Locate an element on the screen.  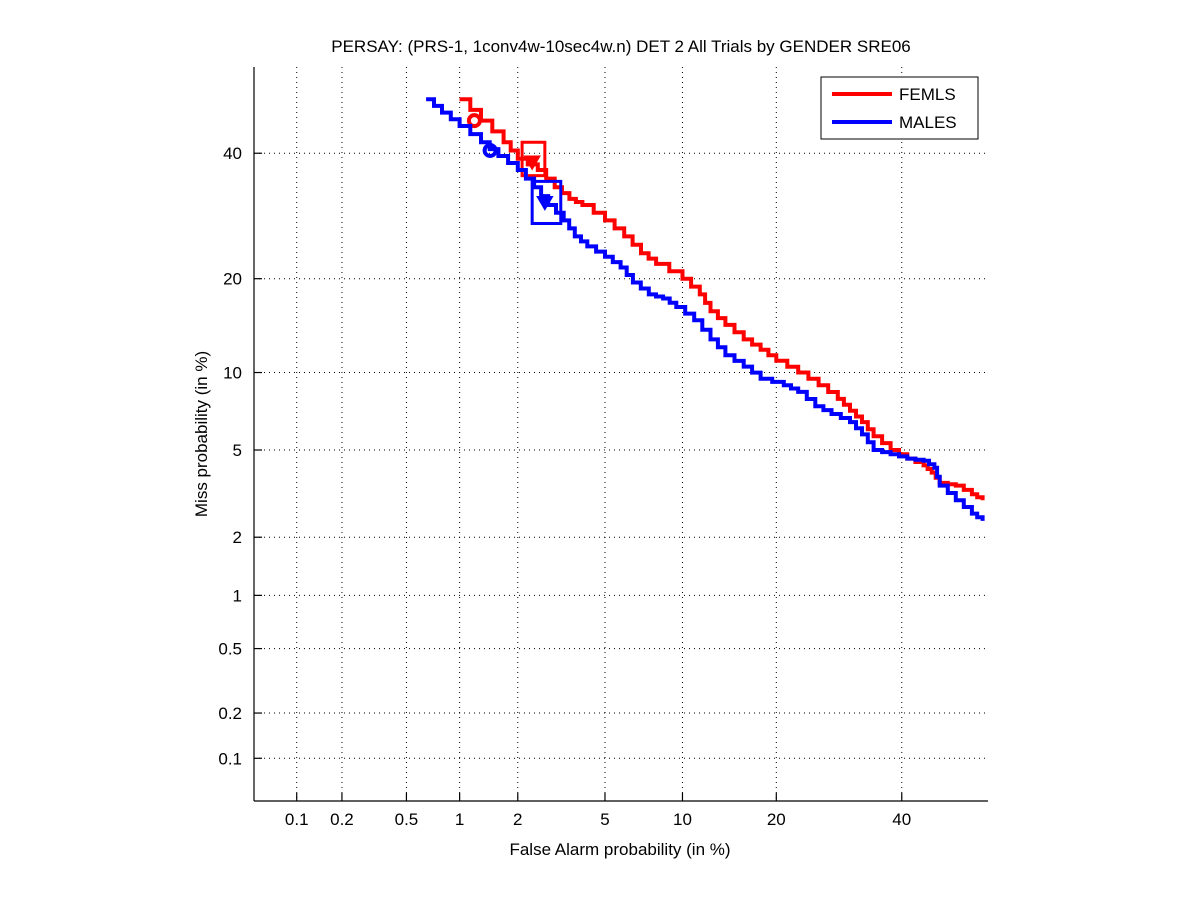
y-tick-label: 0.1 is located at coordinates (230, 758).